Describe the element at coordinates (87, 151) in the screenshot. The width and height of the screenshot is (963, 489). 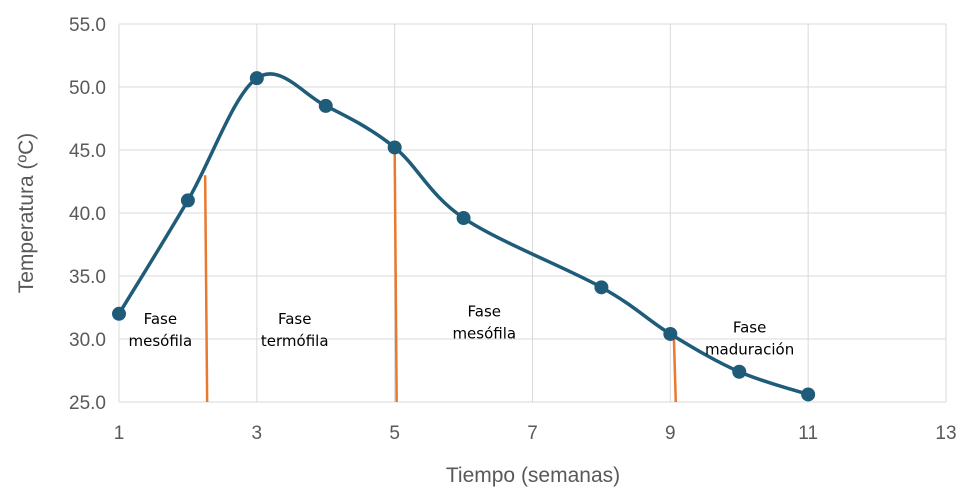
I see `y-tick-label: 45.0` at that location.